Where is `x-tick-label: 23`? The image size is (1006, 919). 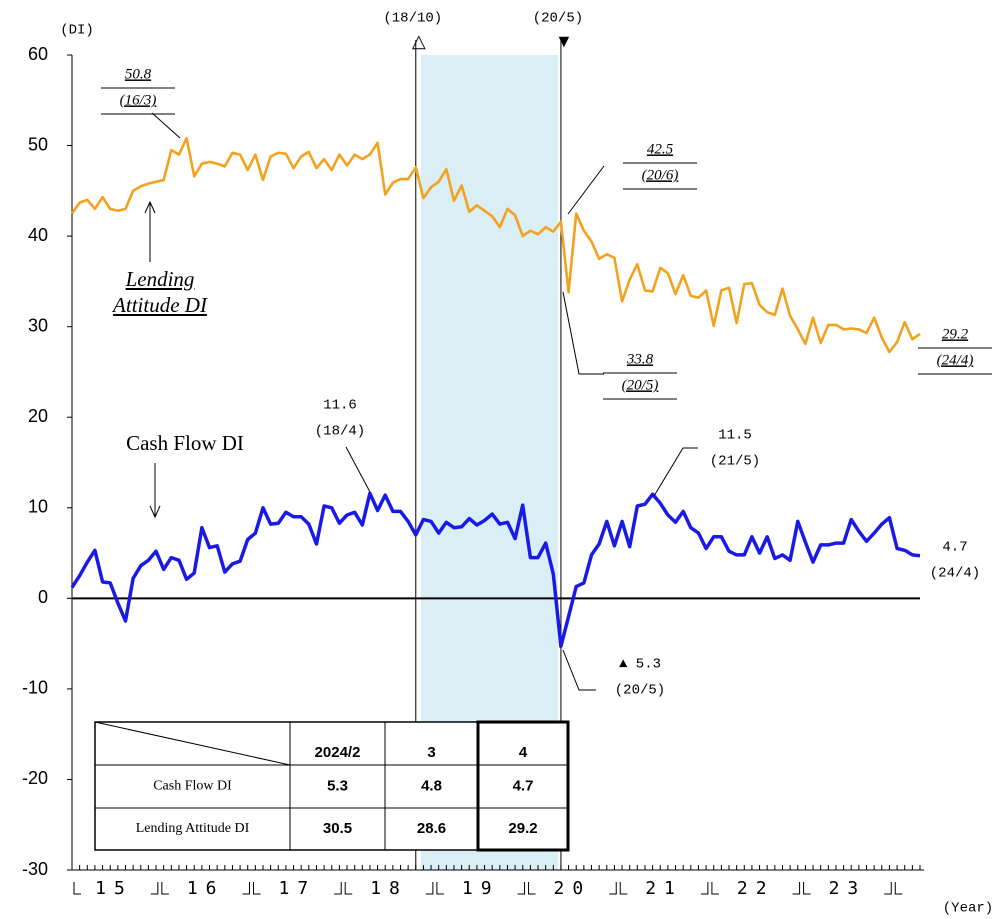 x-tick-label: 23 is located at coordinates (848, 888).